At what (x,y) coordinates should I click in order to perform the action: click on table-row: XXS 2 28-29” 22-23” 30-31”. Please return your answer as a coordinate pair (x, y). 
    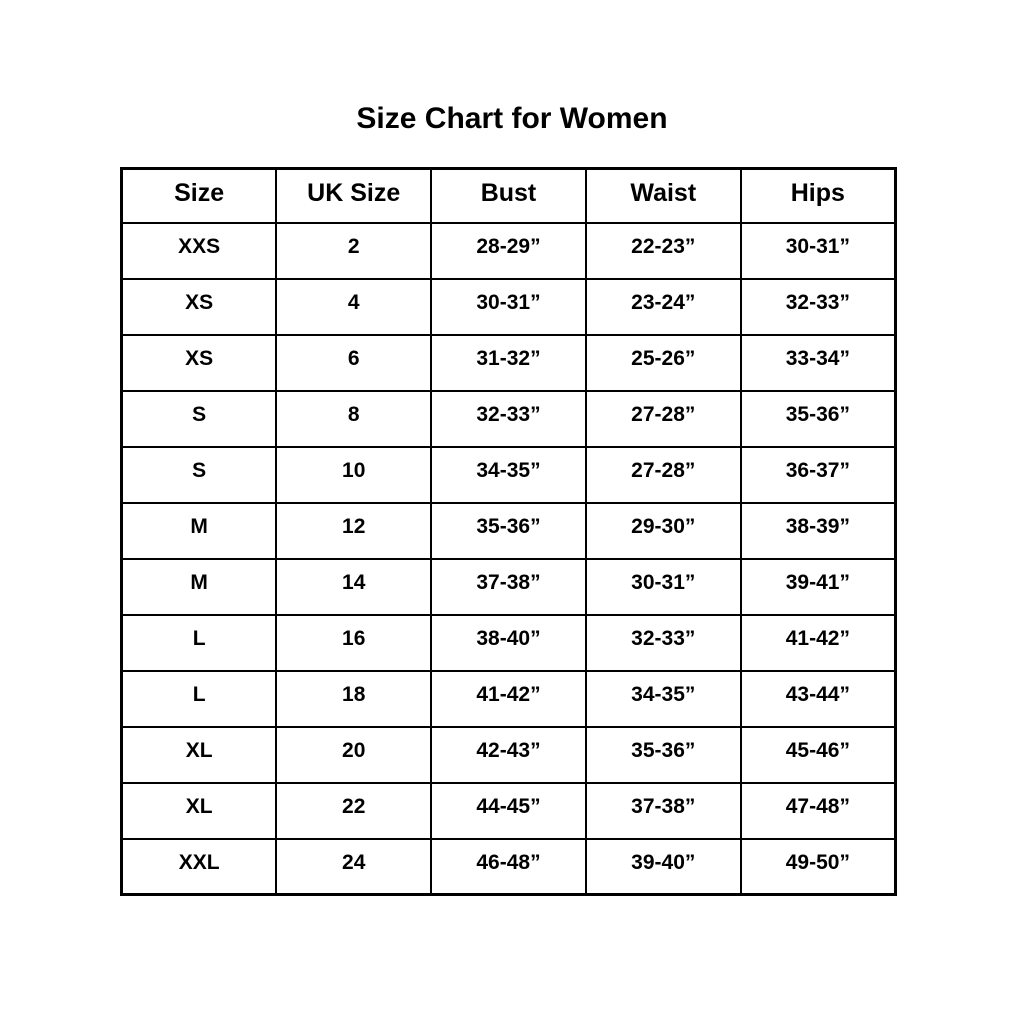
    Looking at the image, I should click on (508, 250).